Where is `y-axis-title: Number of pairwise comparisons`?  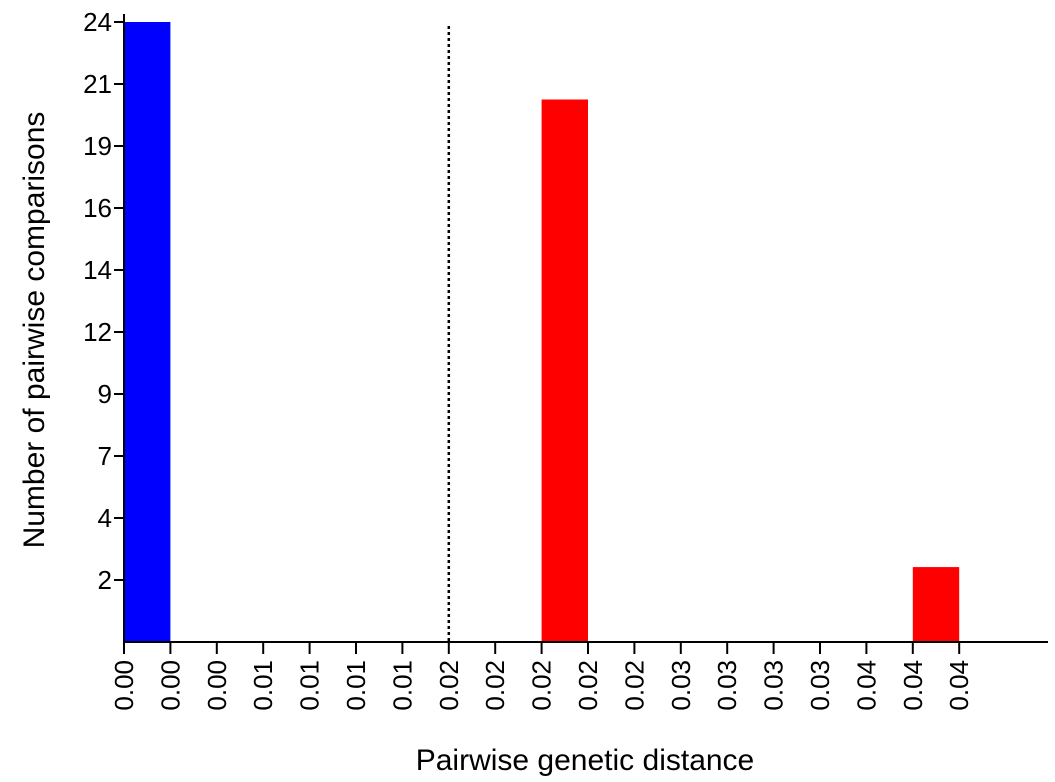
y-axis-title: Number of pairwise comparisons is located at coordinates (34, 330).